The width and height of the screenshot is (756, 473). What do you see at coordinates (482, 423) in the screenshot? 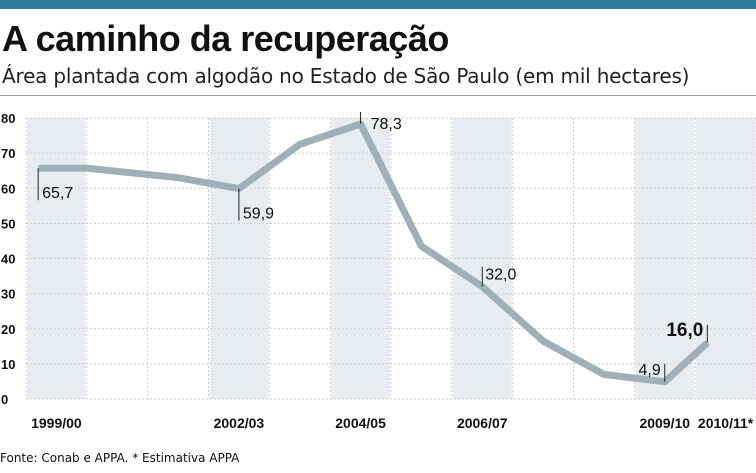
I see `x-tick-label: 2006/07` at bounding box center [482, 423].